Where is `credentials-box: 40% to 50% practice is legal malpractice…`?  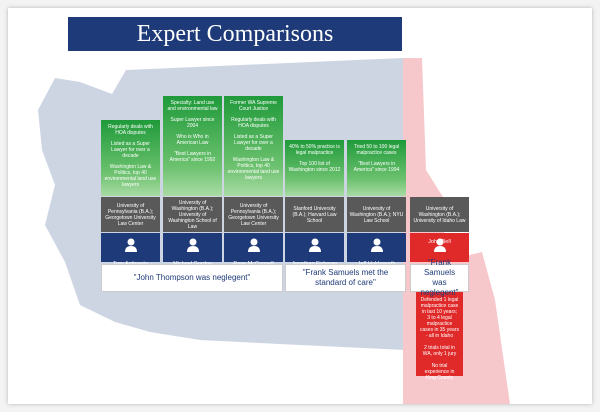 credentials-box: 40% to 50% practice is legal malpractice… is located at coordinates (314, 168).